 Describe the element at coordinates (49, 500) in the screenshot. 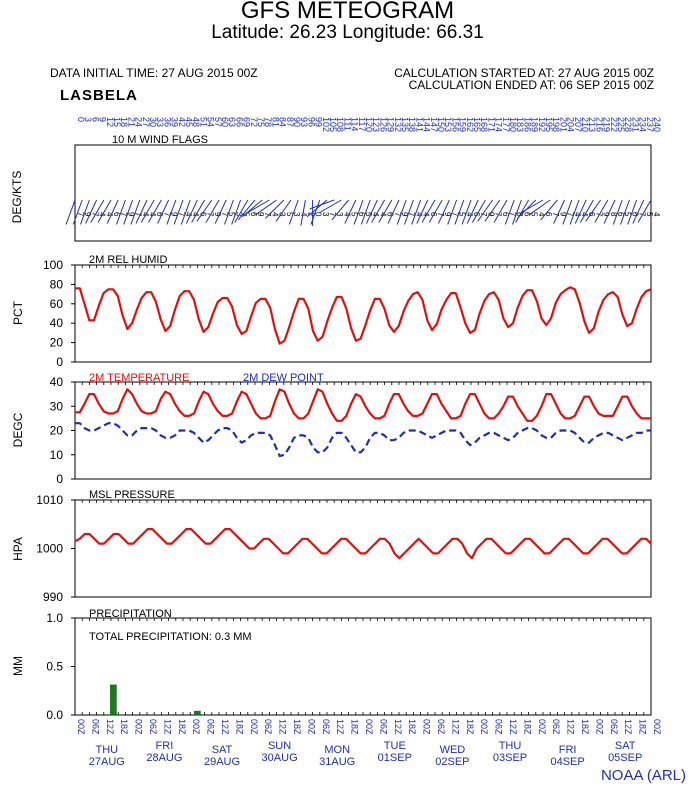

I see `pres-y-tick-label: 1010` at that location.